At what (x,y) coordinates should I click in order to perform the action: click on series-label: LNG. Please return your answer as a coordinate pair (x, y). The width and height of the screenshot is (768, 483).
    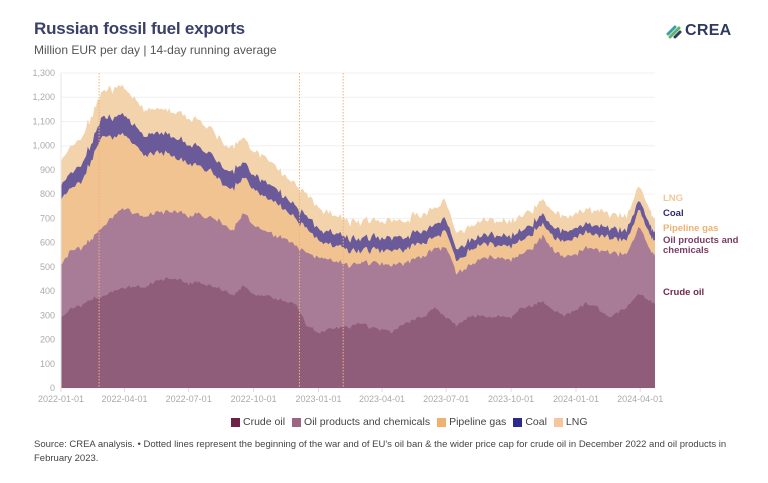
    Looking at the image, I should click on (673, 198).